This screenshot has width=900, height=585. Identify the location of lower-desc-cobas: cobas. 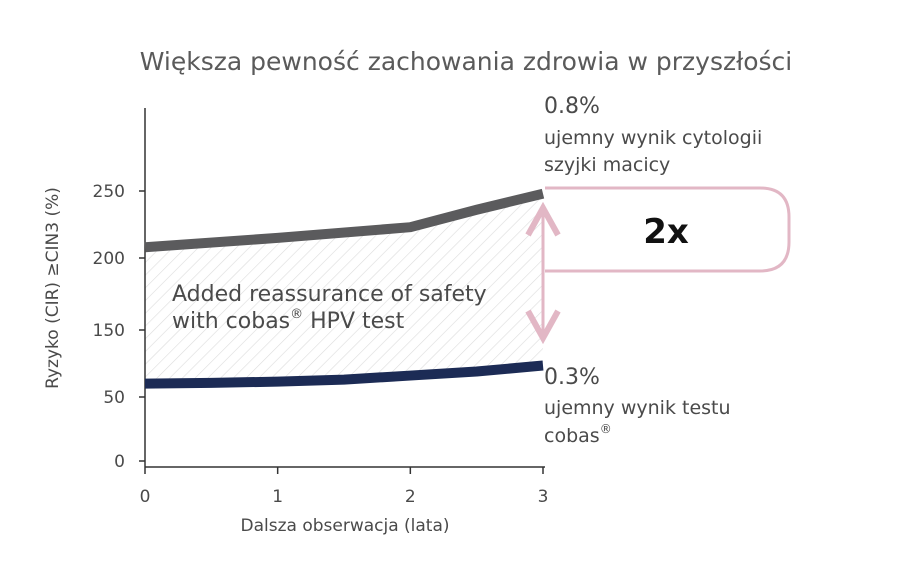
(572, 436).